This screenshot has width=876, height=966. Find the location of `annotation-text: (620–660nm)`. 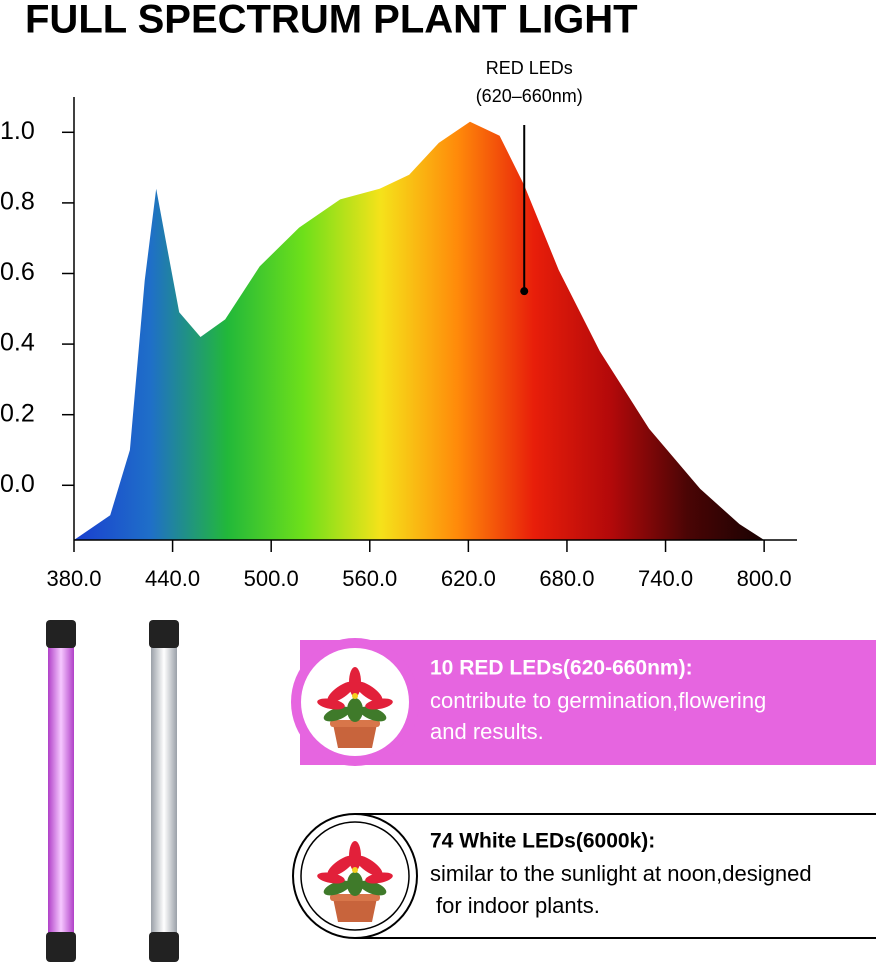

annotation-text: (620–660nm) is located at coordinates (529, 96).